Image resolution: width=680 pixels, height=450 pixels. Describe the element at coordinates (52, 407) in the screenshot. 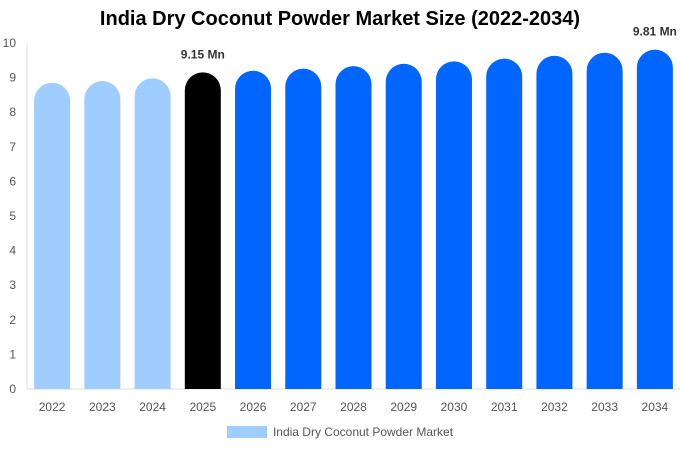

I see `x-tick-label: 2022` at that location.